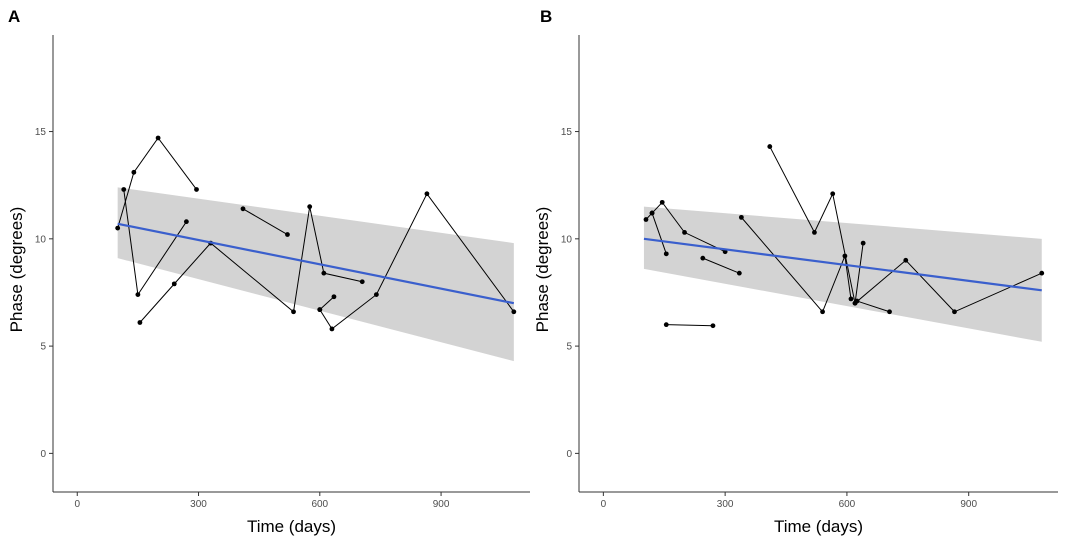 The width and height of the screenshot is (1084, 540). I want to click on panel-letter: B, so click(546, 16).